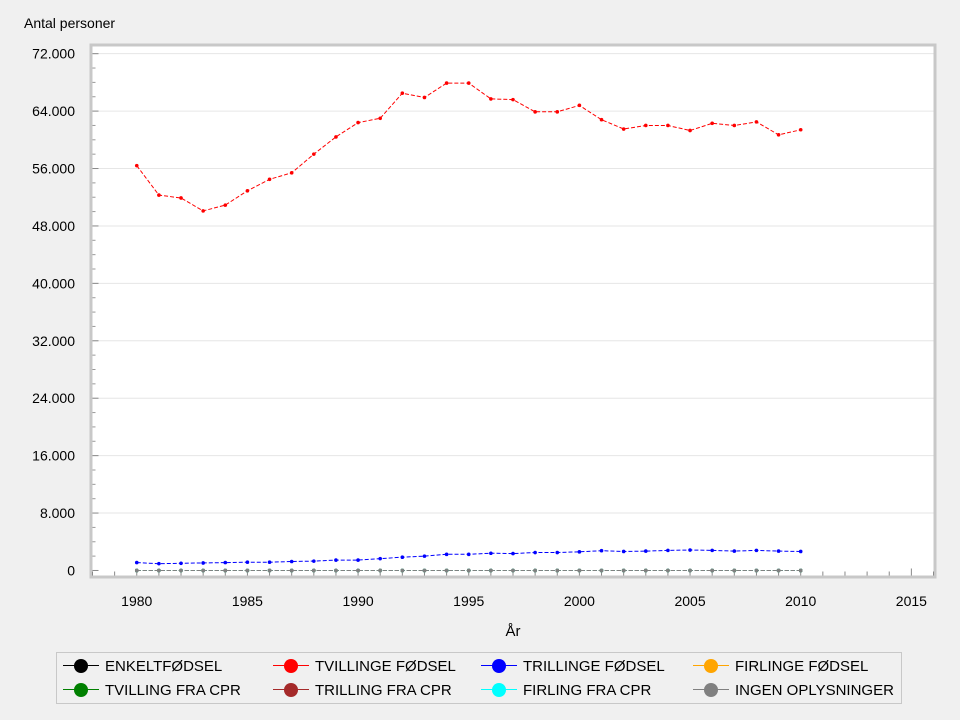  What do you see at coordinates (587, 690) in the screenshot?
I see `legend-label: FIRLING FRA CPR` at bounding box center [587, 690].